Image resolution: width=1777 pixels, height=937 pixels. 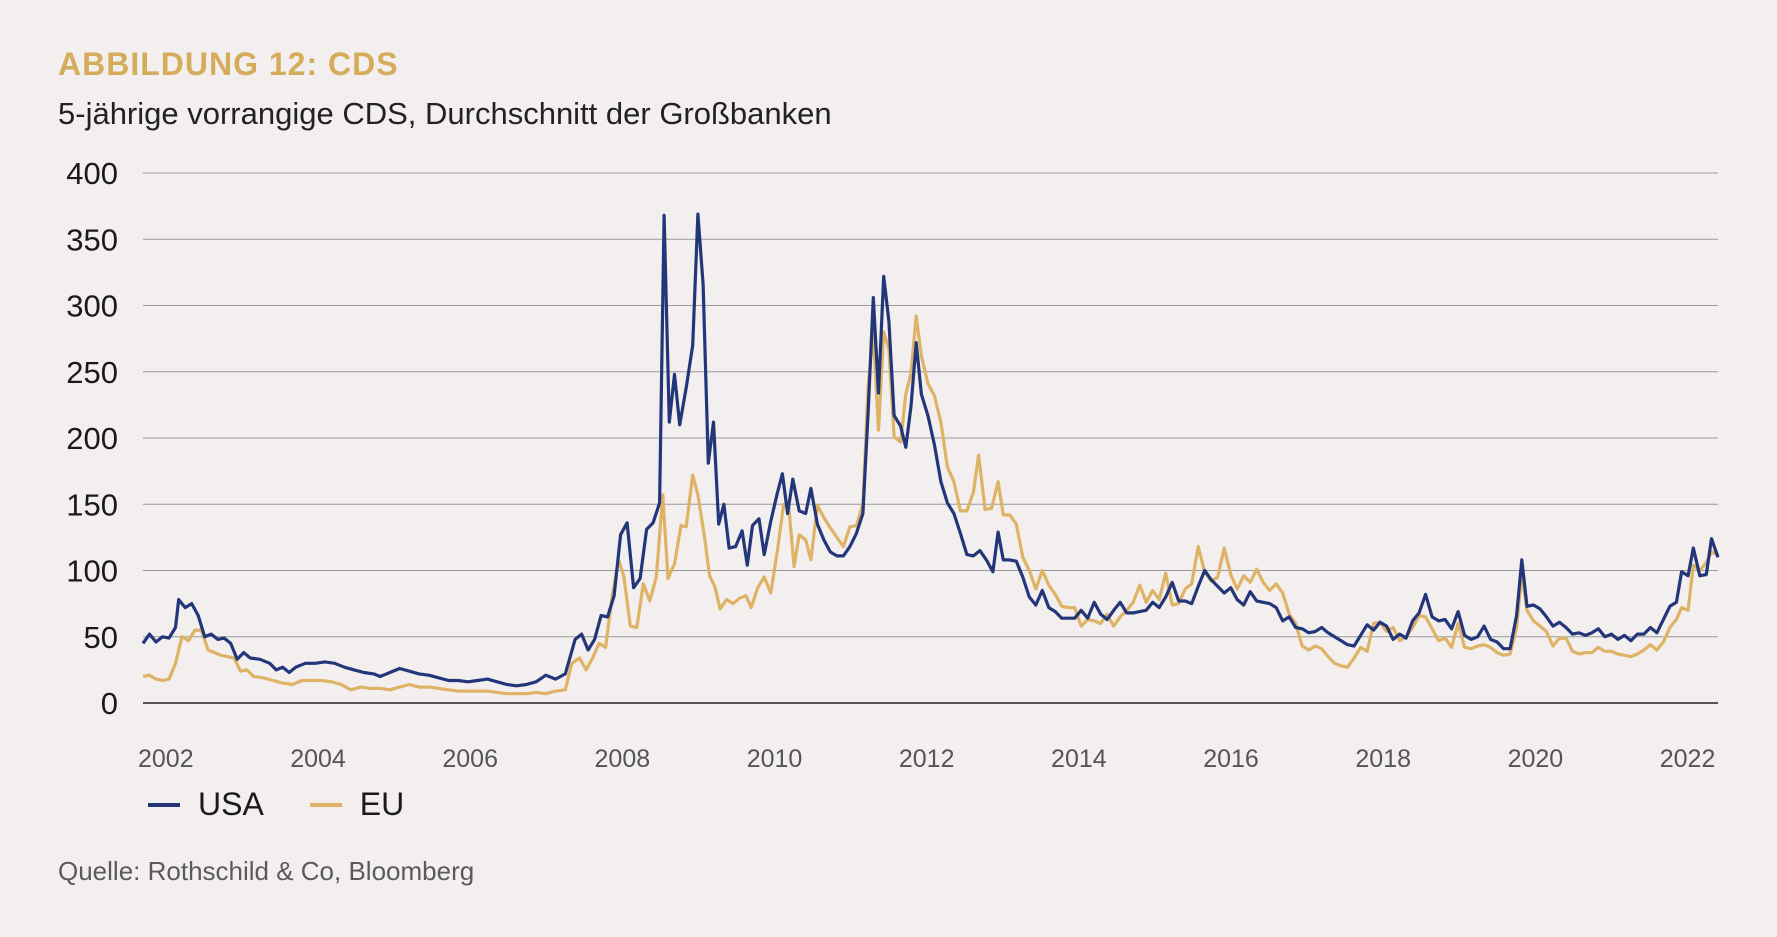 What do you see at coordinates (92, 173) in the screenshot?
I see `y-tick-label: 400` at bounding box center [92, 173].